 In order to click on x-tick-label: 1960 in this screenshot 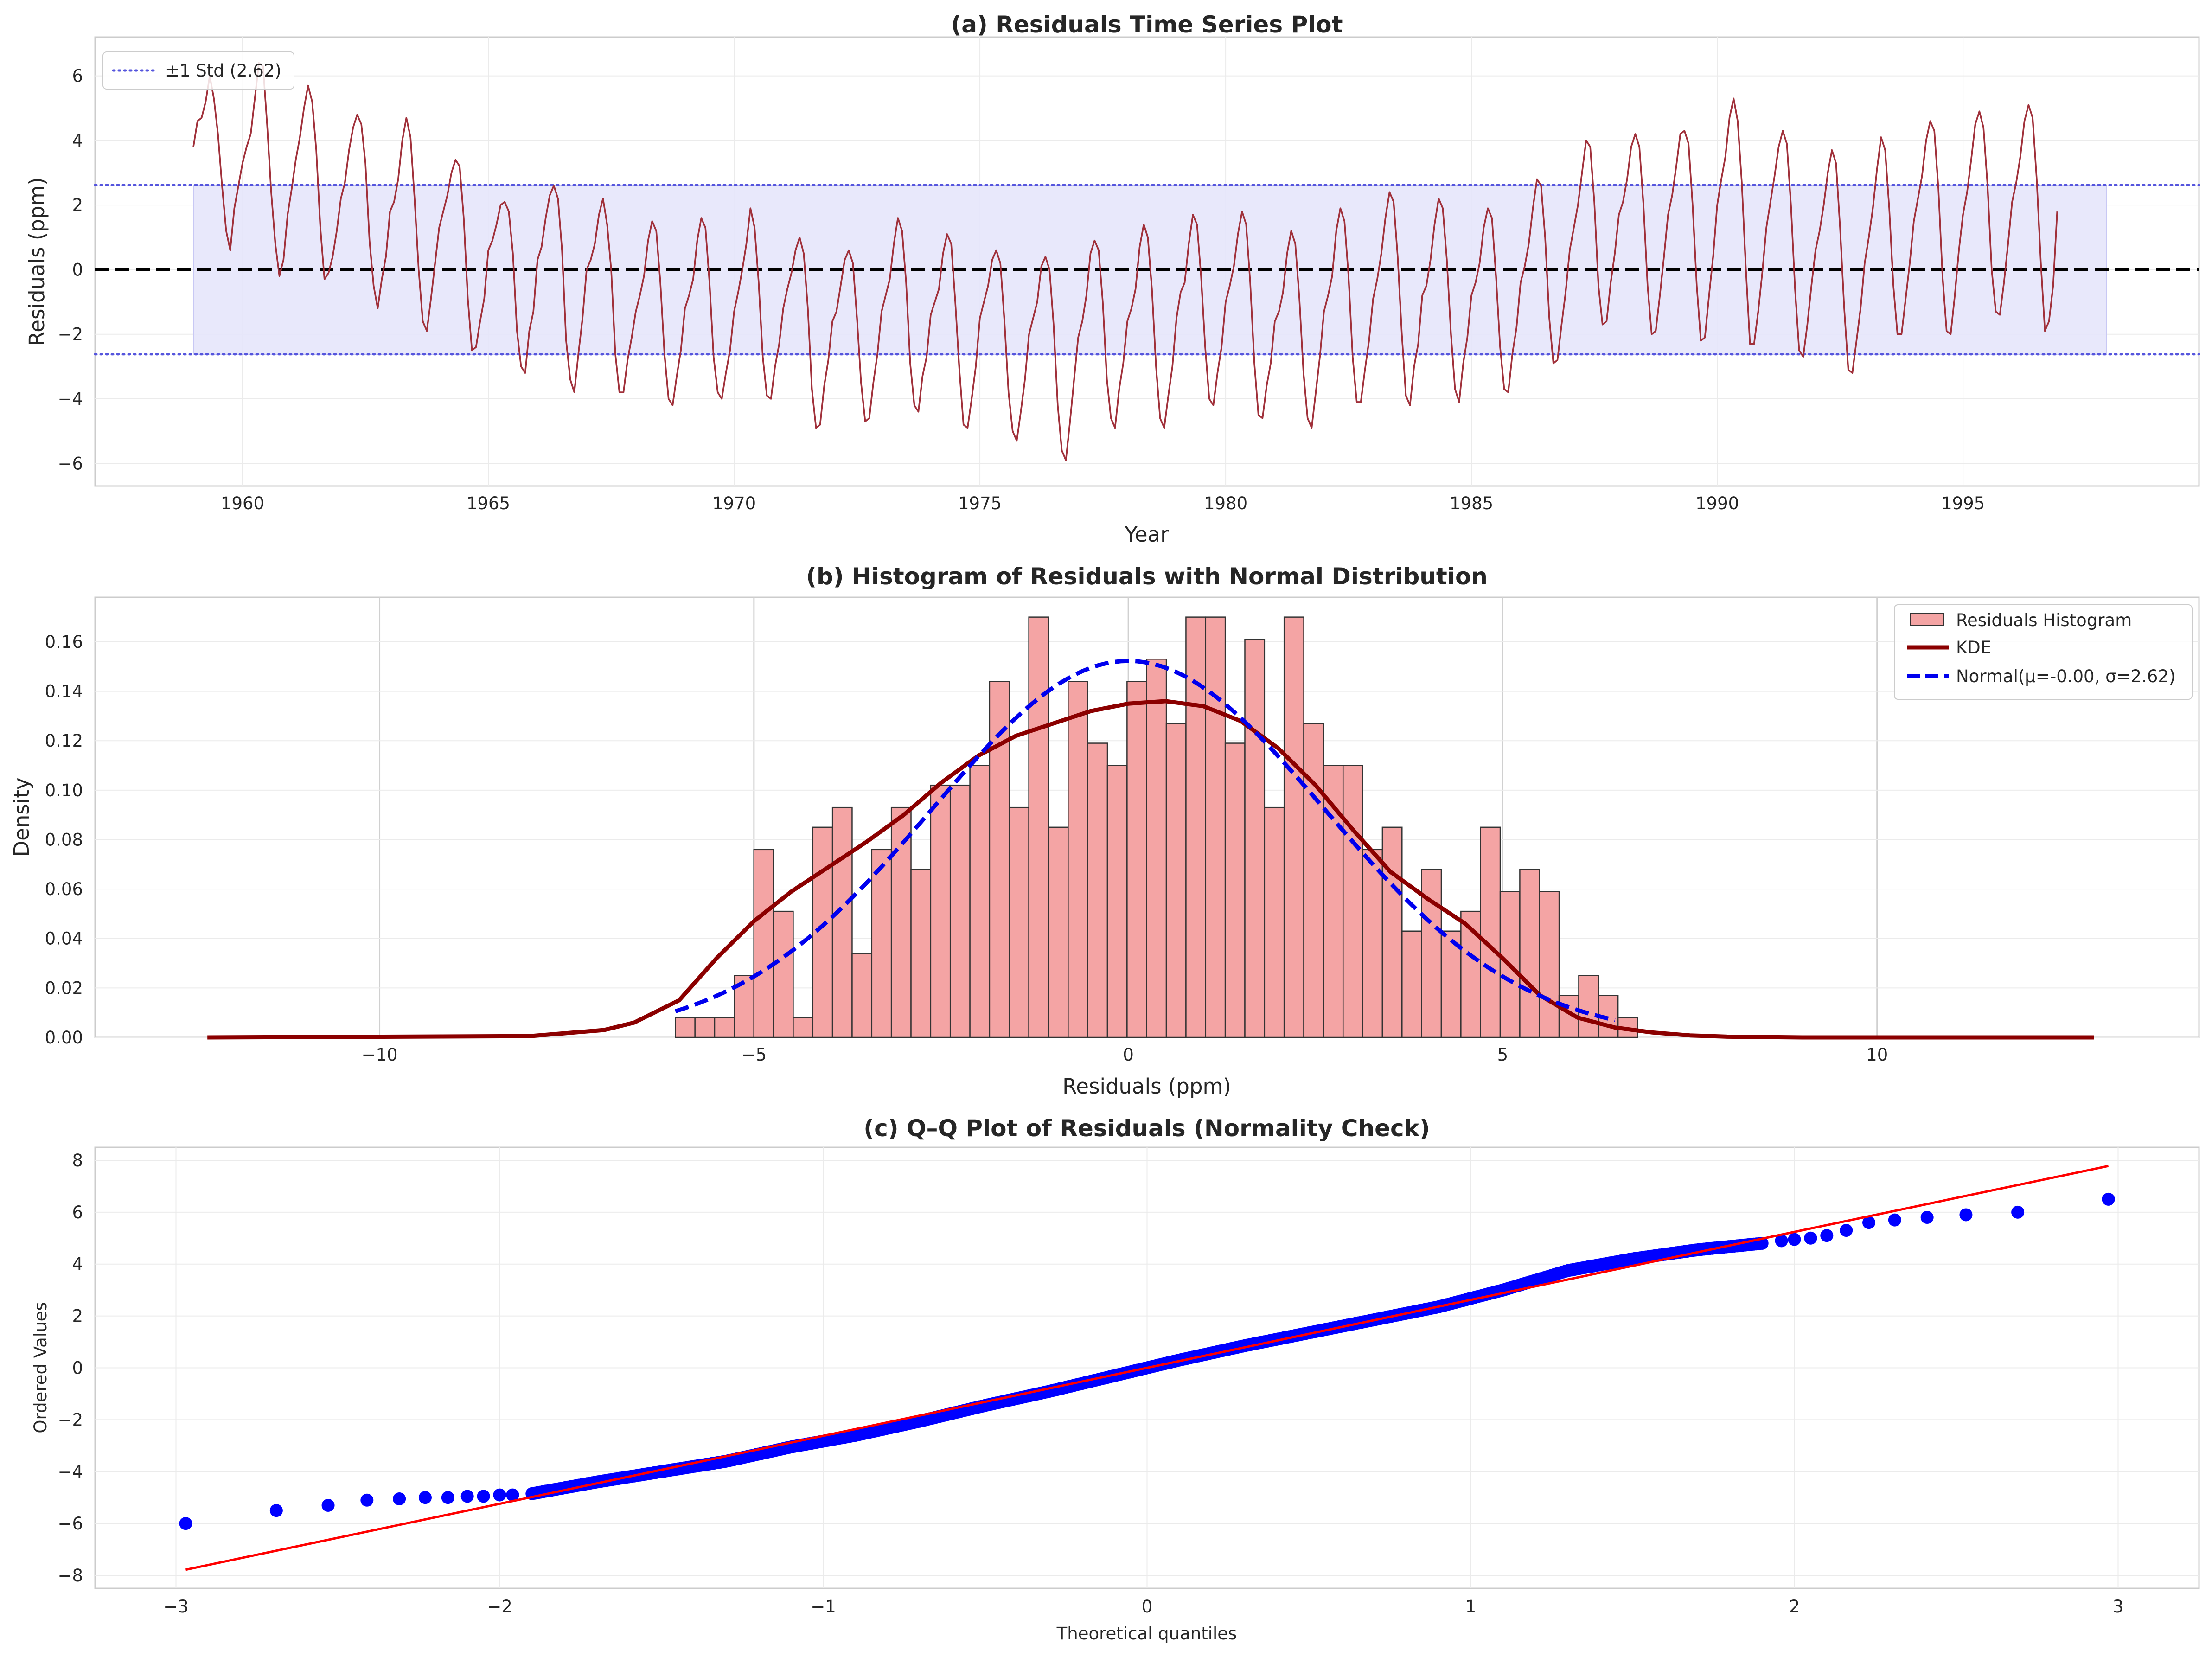, I will do `click(242, 503)`.